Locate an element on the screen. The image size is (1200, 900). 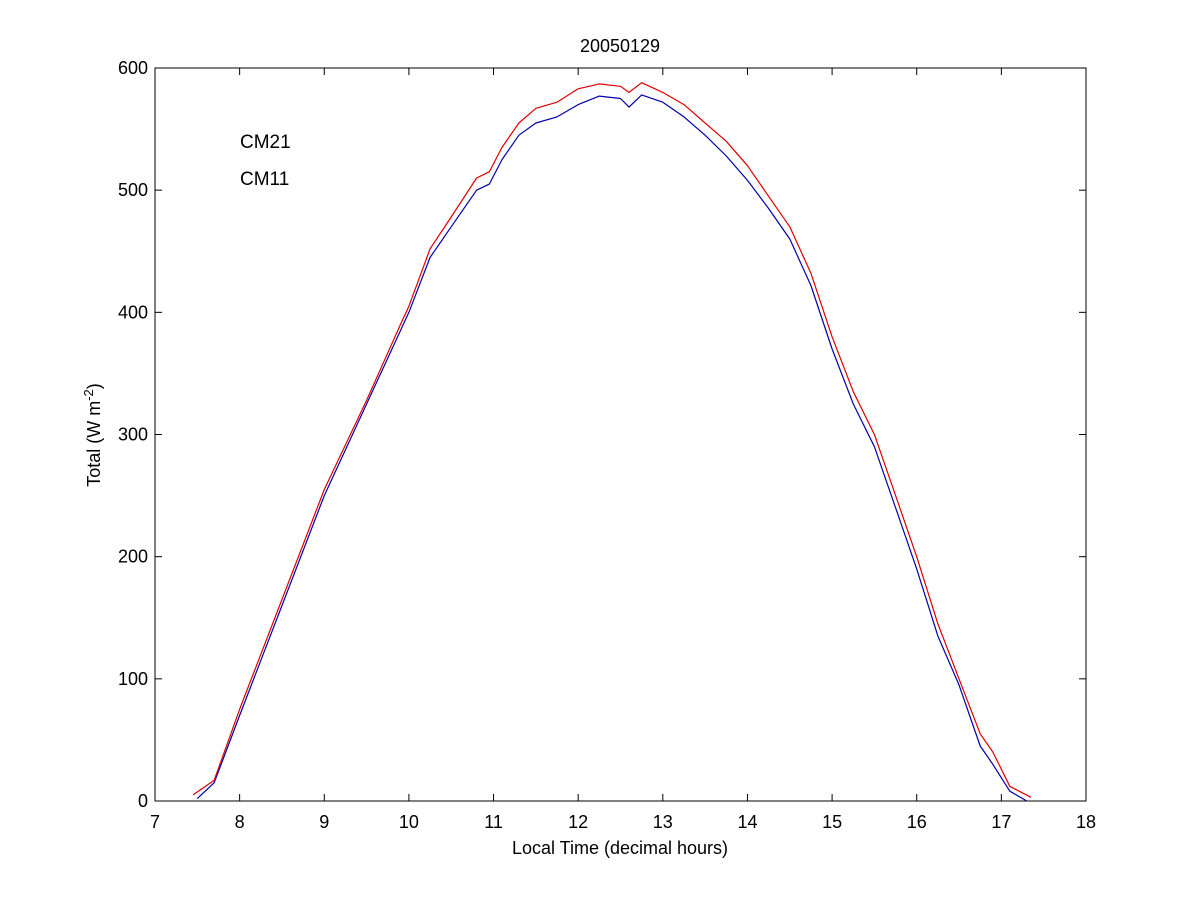
y-tick-label: 600 is located at coordinates (133, 68).